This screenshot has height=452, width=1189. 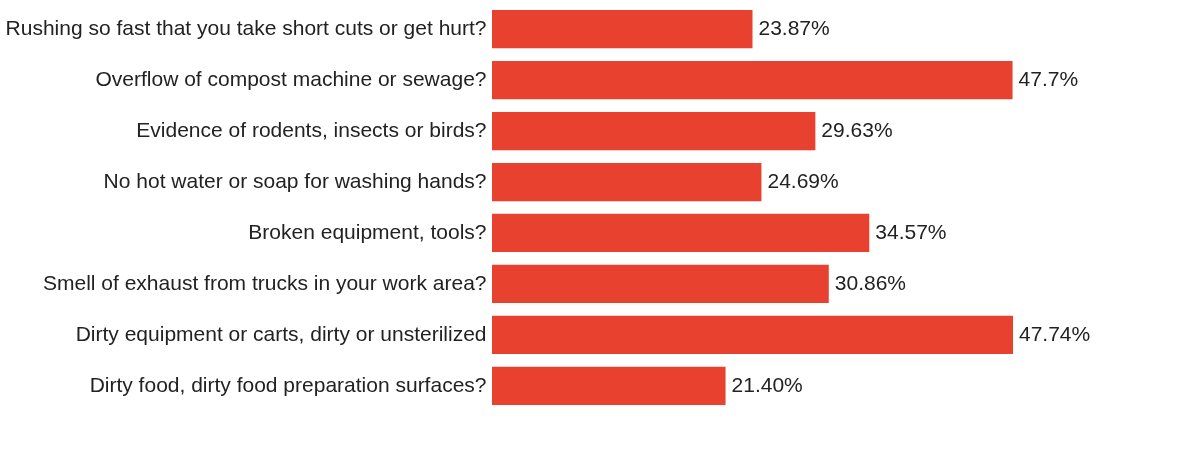 What do you see at coordinates (295, 181) in the screenshot?
I see `y-tick-label: No hot water or soap for washing hands?` at bounding box center [295, 181].